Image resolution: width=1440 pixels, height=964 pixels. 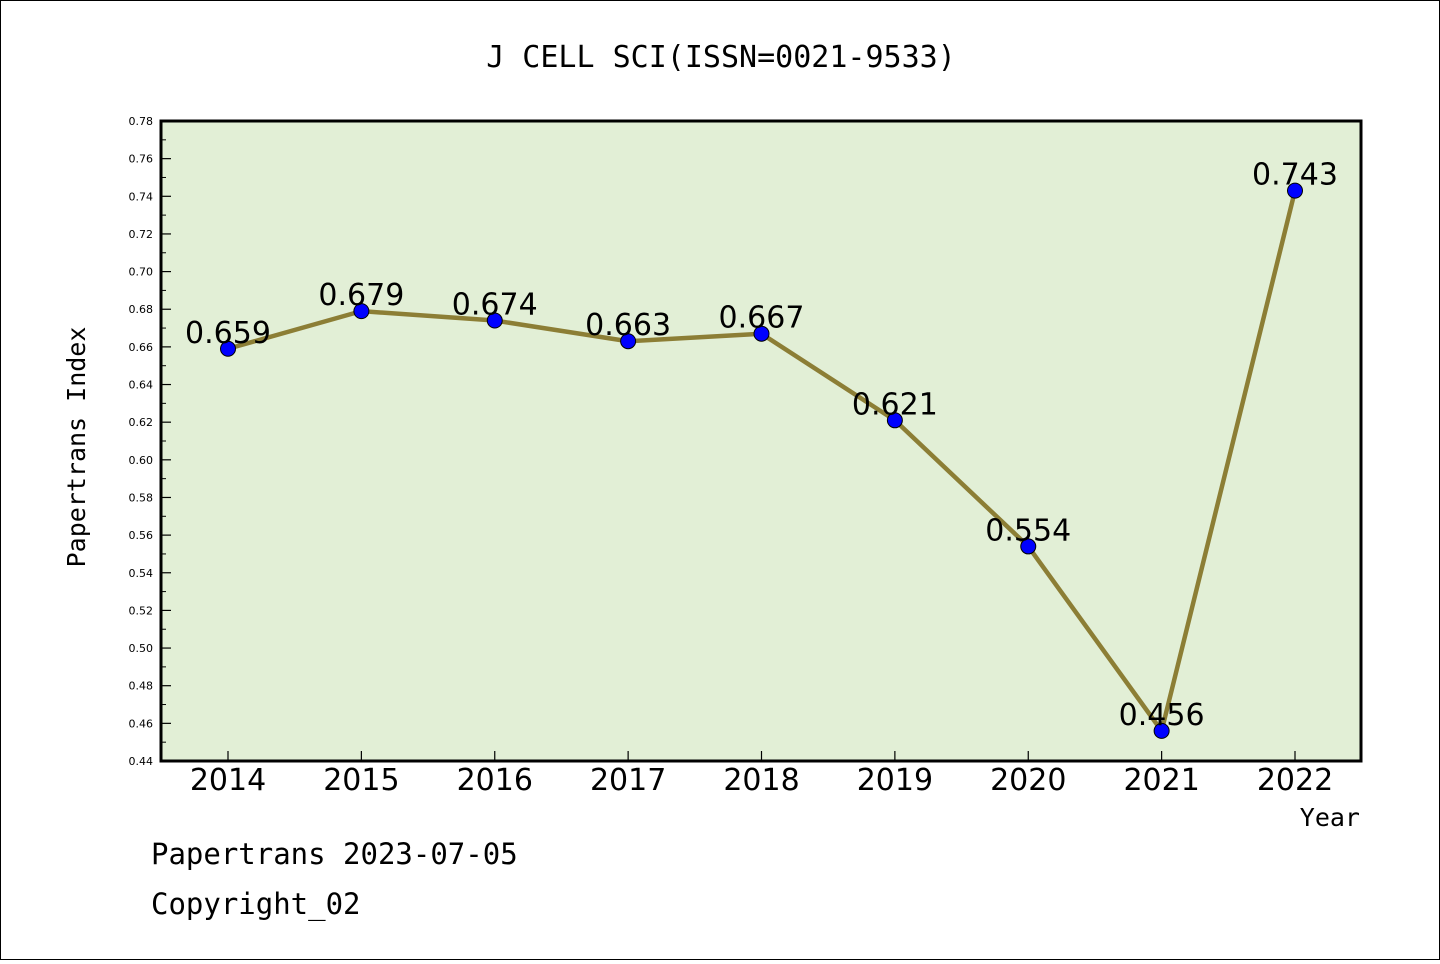 I want to click on x-tick-label: 2021, so click(x=1161, y=780).